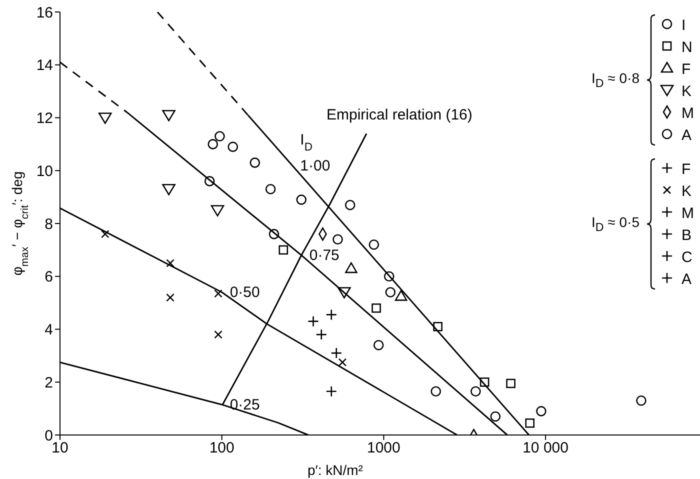  What do you see at coordinates (48, 277) in the screenshot?
I see `y-tick-label: 6` at bounding box center [48, 277].